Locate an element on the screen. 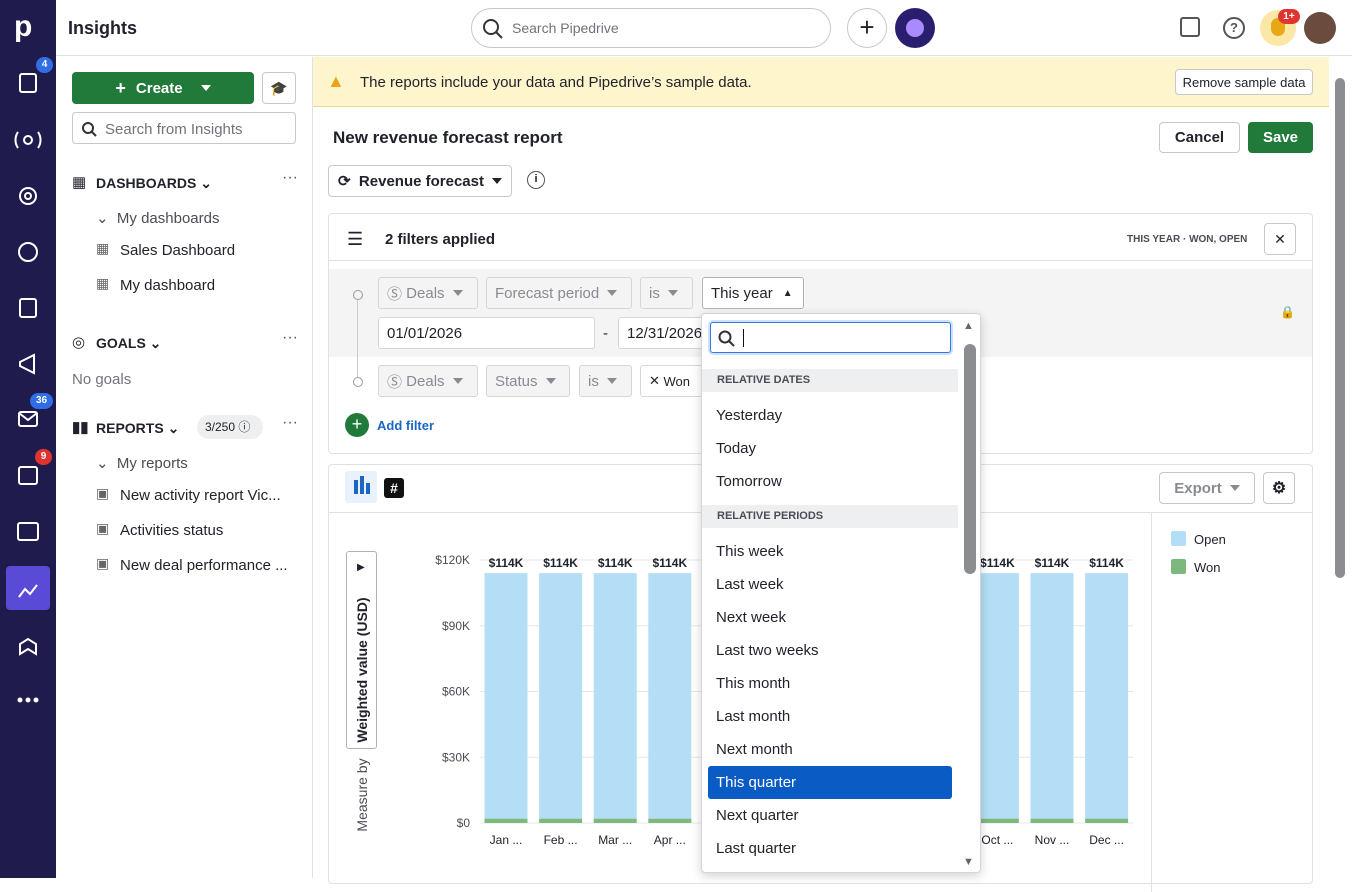 This screenshot has height=892, width=1352. filter-value: ✕ Won is located at coordinates (675, 381).